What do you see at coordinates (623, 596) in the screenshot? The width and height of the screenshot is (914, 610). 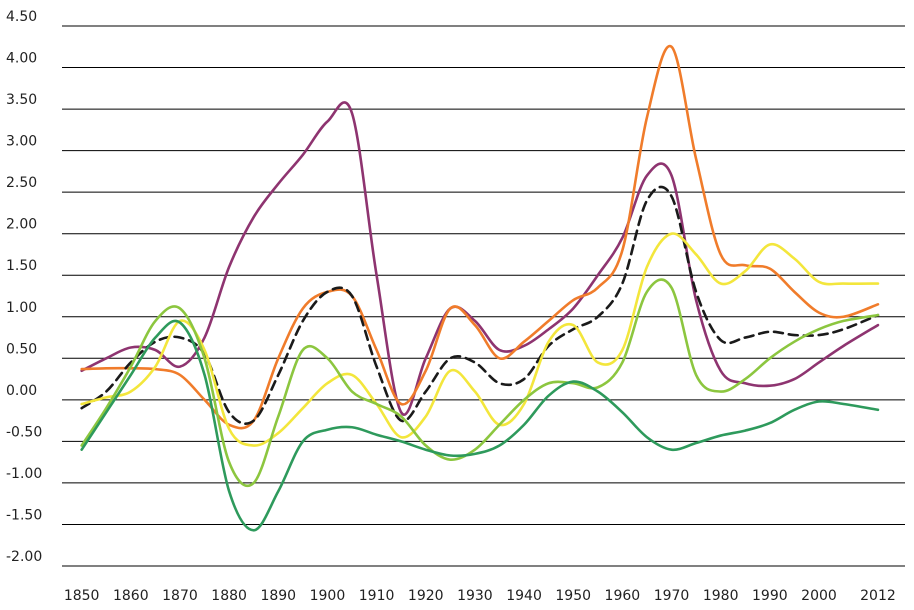 I see `x-tick-label: 1960` at bounding box center [623, 596].